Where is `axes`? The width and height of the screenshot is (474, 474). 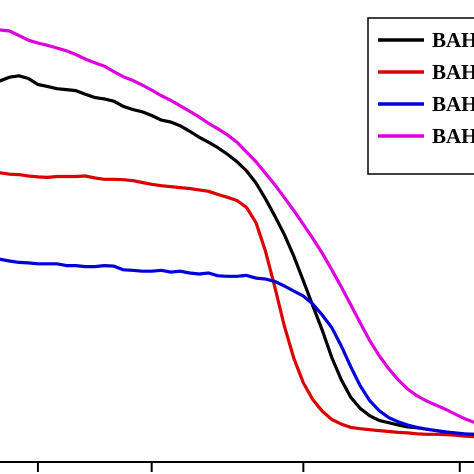
axes is located at coordinates (237, 466).